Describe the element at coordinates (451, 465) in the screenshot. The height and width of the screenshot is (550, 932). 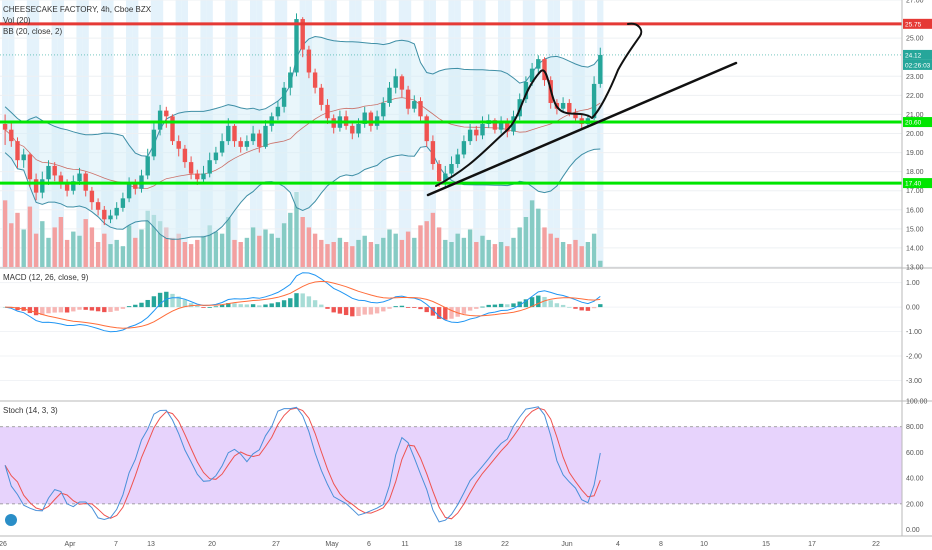
I see `stoch-band-fill` at that location.